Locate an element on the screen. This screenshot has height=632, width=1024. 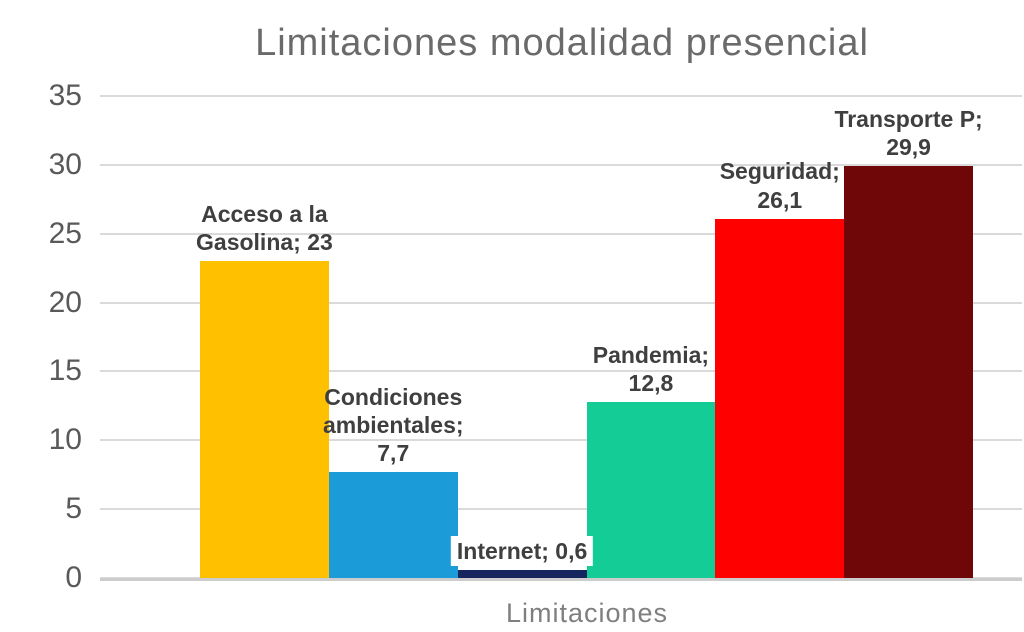
data-label-line: Condiciones is located at coordinates (393, 396).